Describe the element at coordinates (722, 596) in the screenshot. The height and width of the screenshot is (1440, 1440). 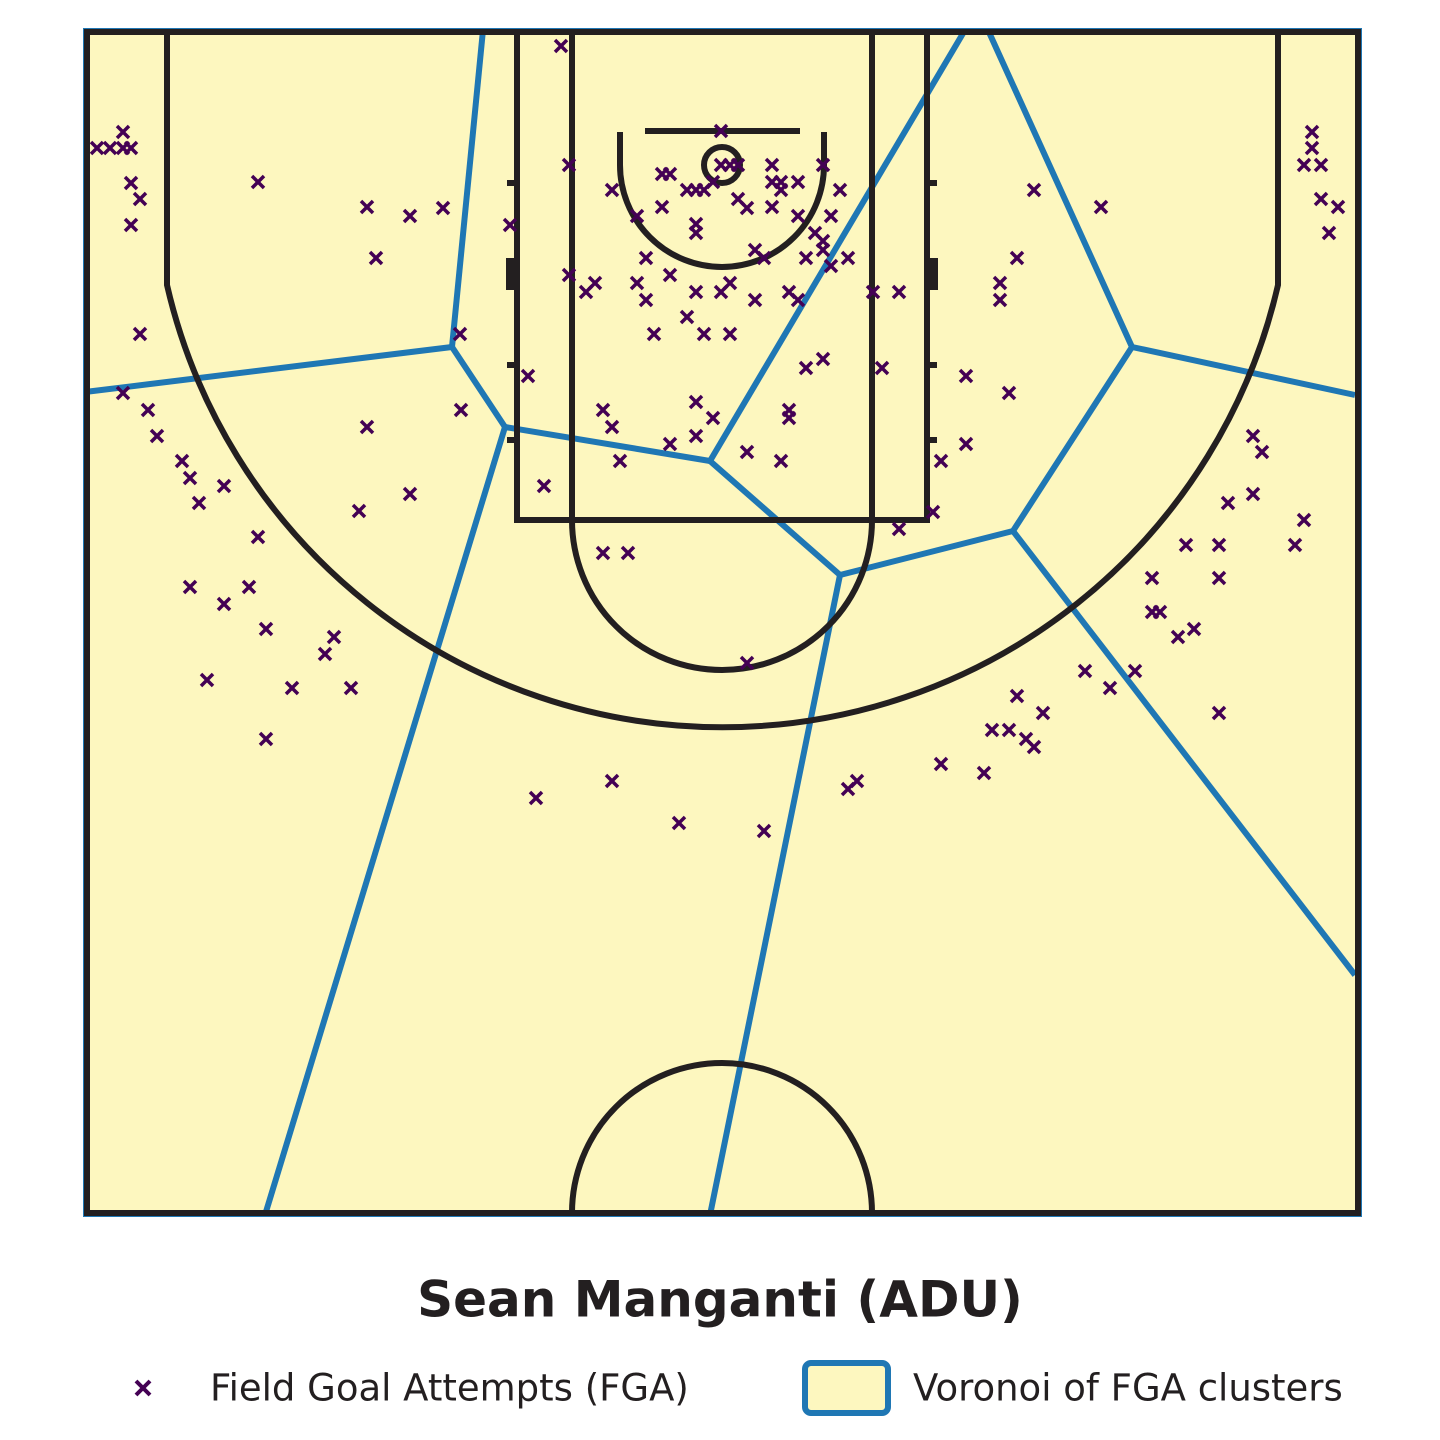
I see `free-throw-circle` at that location.